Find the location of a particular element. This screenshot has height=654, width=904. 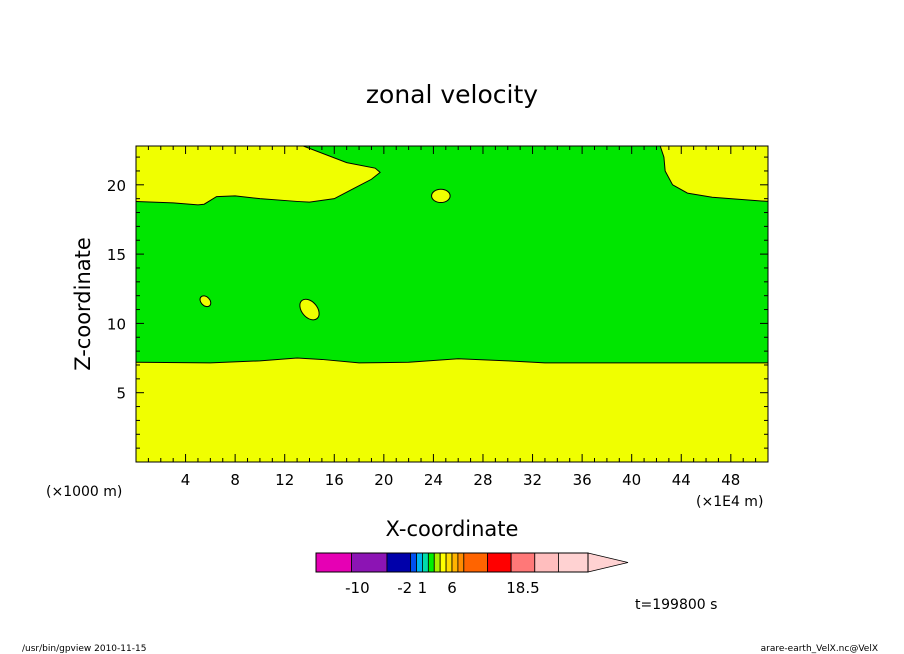

chart-title: zonal velocity is located at coordinates (452, 94).